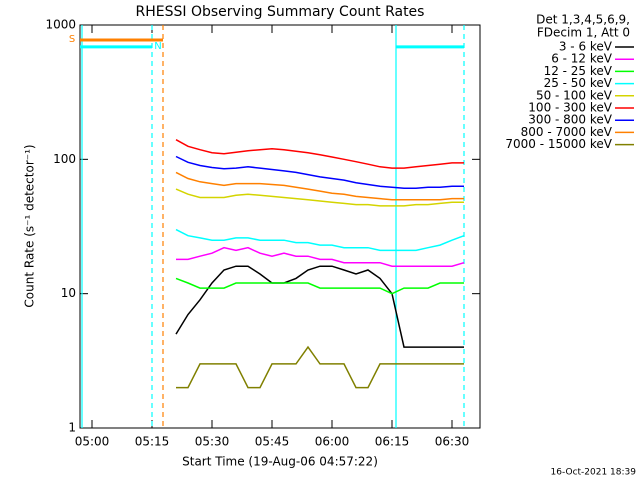  Describe the element at coordinates (280, 462) in the screenshot. I see `x-axis-label: Start Time (19-Aug-06 04:57:22)` at that location.